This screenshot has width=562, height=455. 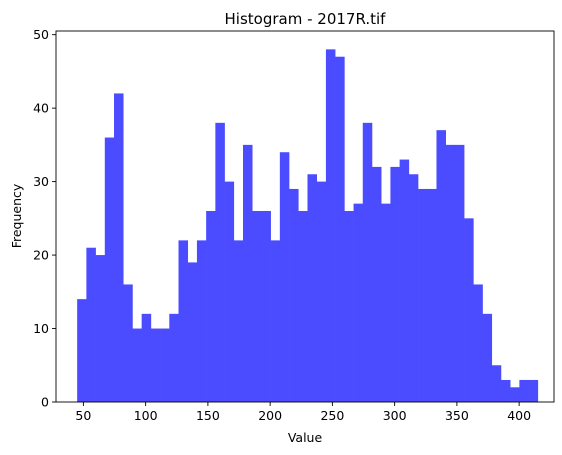 What do you see at coordinates (146, 415) in the screenshot?
I see `x-tick-label: 100` at bounding box center [146, 415].